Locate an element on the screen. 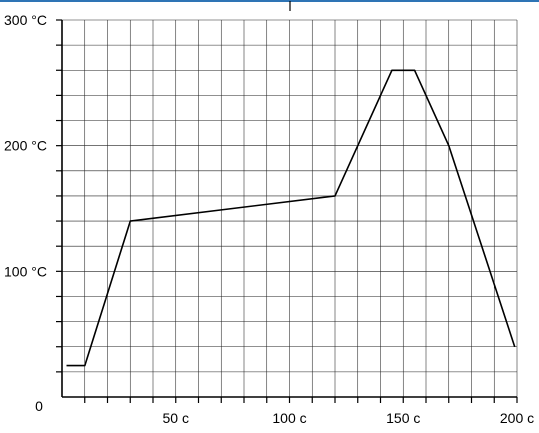  x-tick-label: 200 c is located at coordinates (517, 418).